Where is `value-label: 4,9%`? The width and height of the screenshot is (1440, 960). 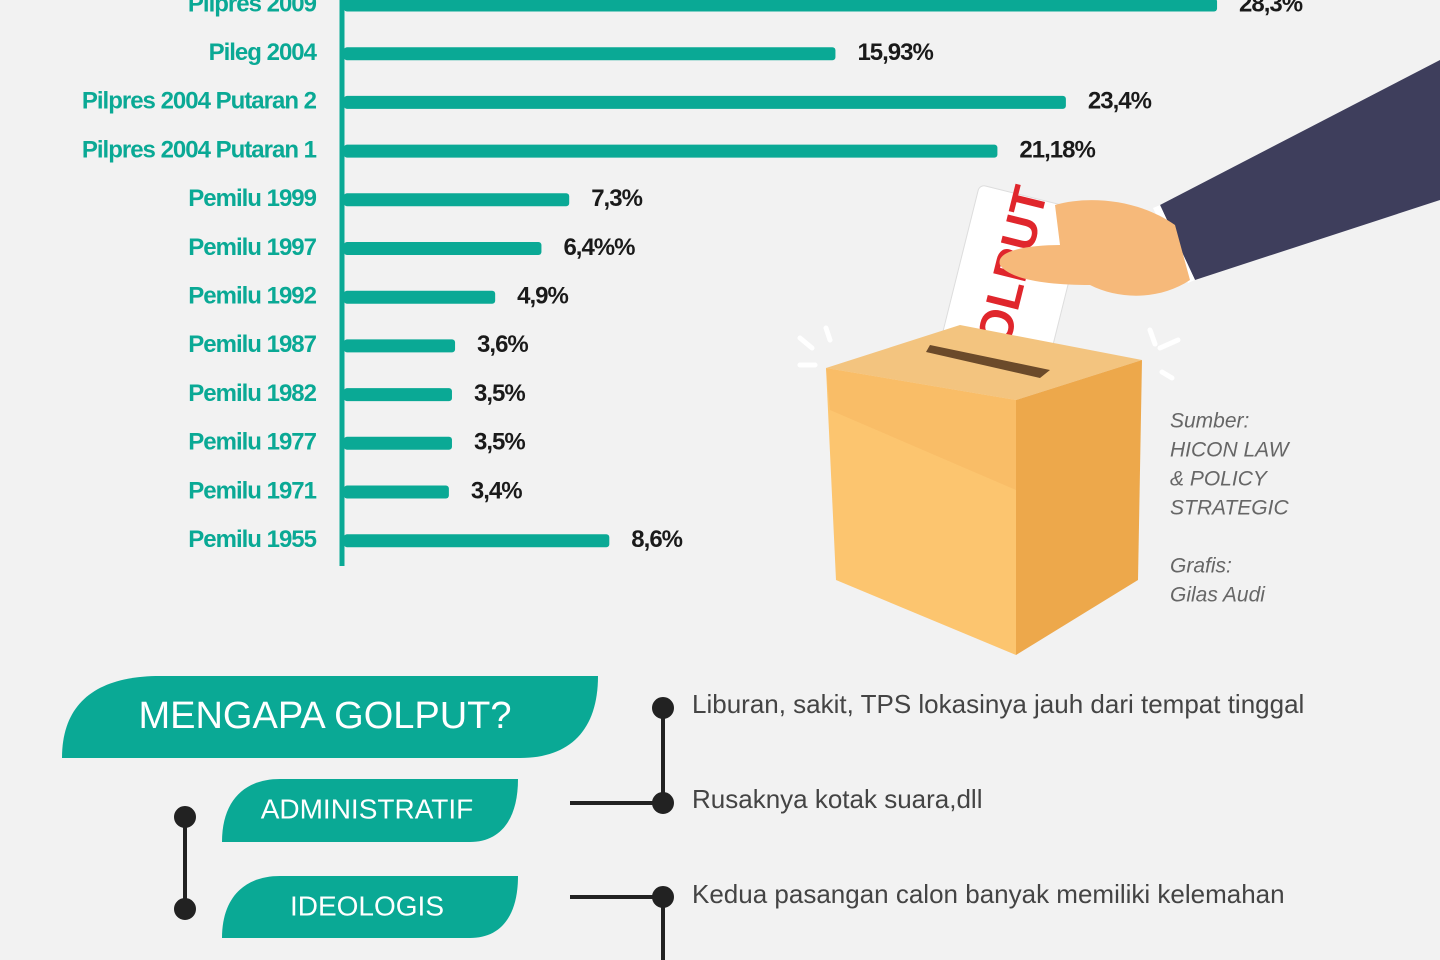 value-label: 4,9% is located at coordinates (542, 296).